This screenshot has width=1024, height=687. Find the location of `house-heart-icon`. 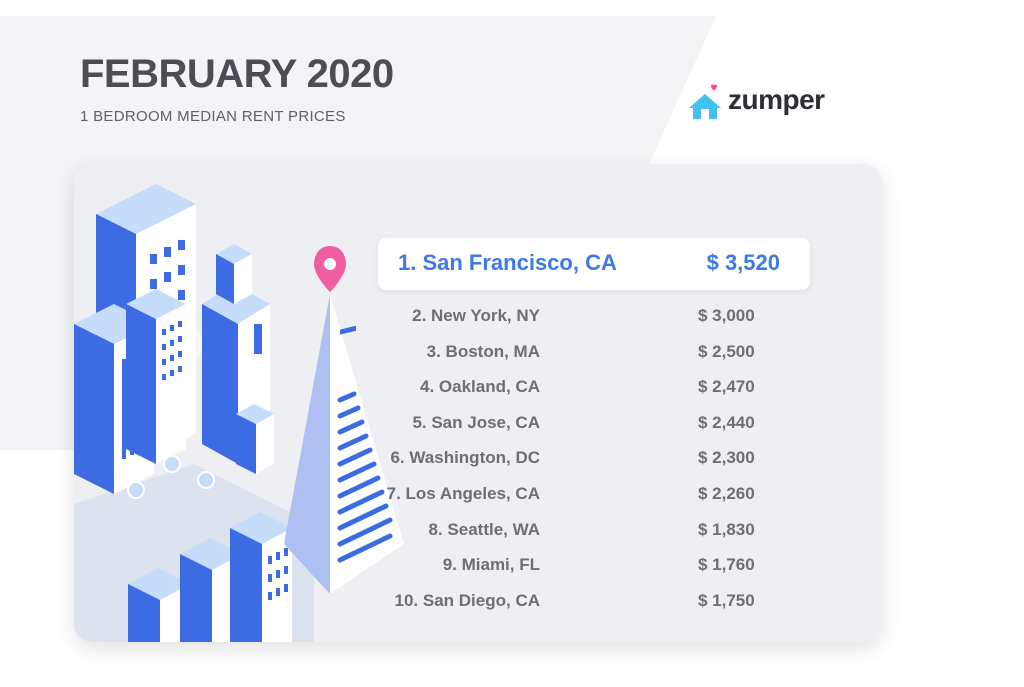

house-heart-icon is located at coordinates (705, 101).